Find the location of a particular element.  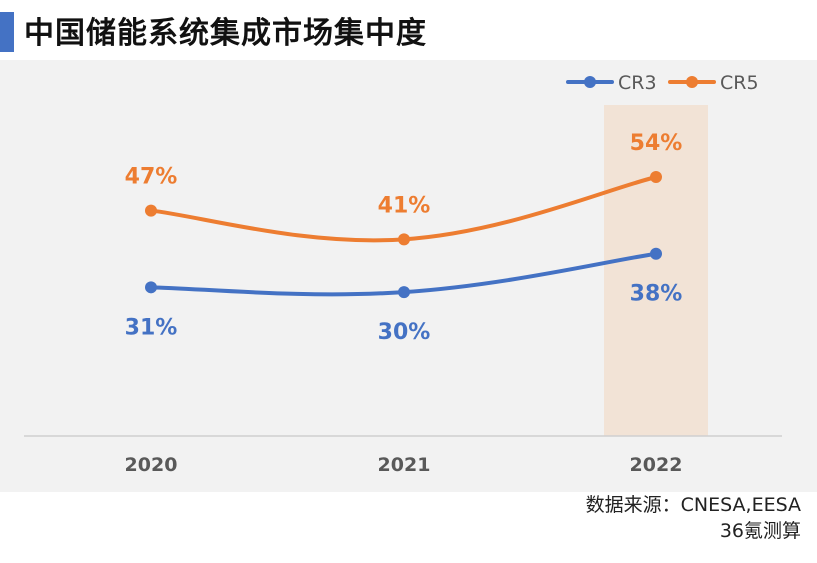

data-point-cr3-2020 is located at coordinates (151, 287).